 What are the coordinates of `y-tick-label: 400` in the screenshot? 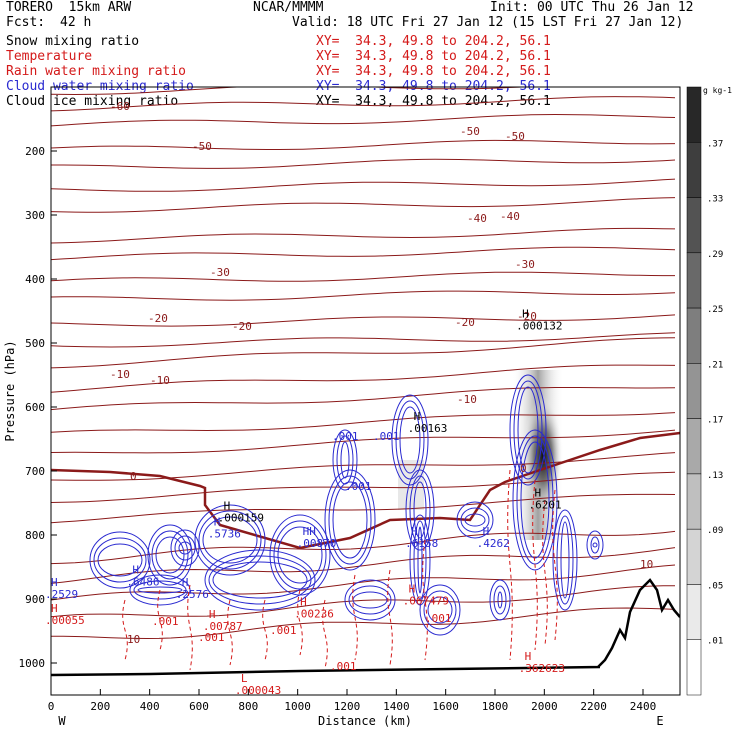 It's located at (35, 279).